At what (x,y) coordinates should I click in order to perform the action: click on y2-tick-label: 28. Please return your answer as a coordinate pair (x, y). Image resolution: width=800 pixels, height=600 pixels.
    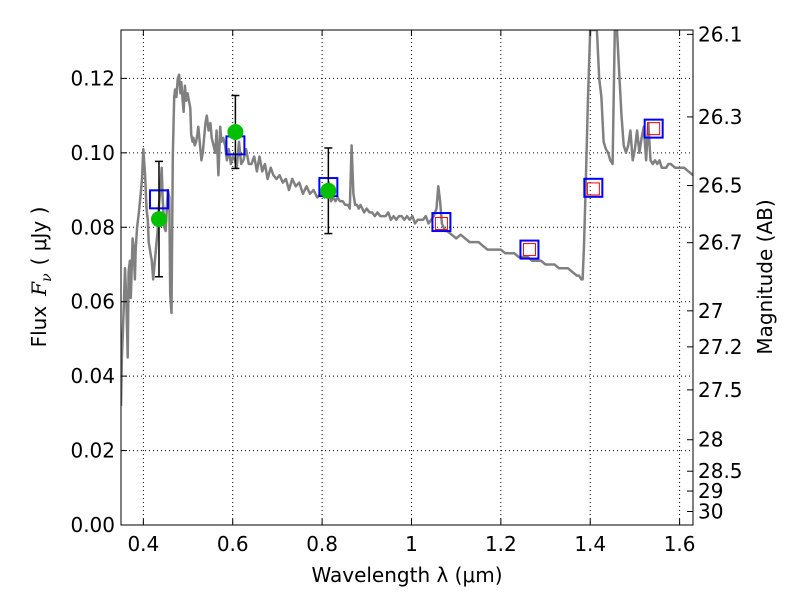
    Looking at the image, I should click on (710, 440).